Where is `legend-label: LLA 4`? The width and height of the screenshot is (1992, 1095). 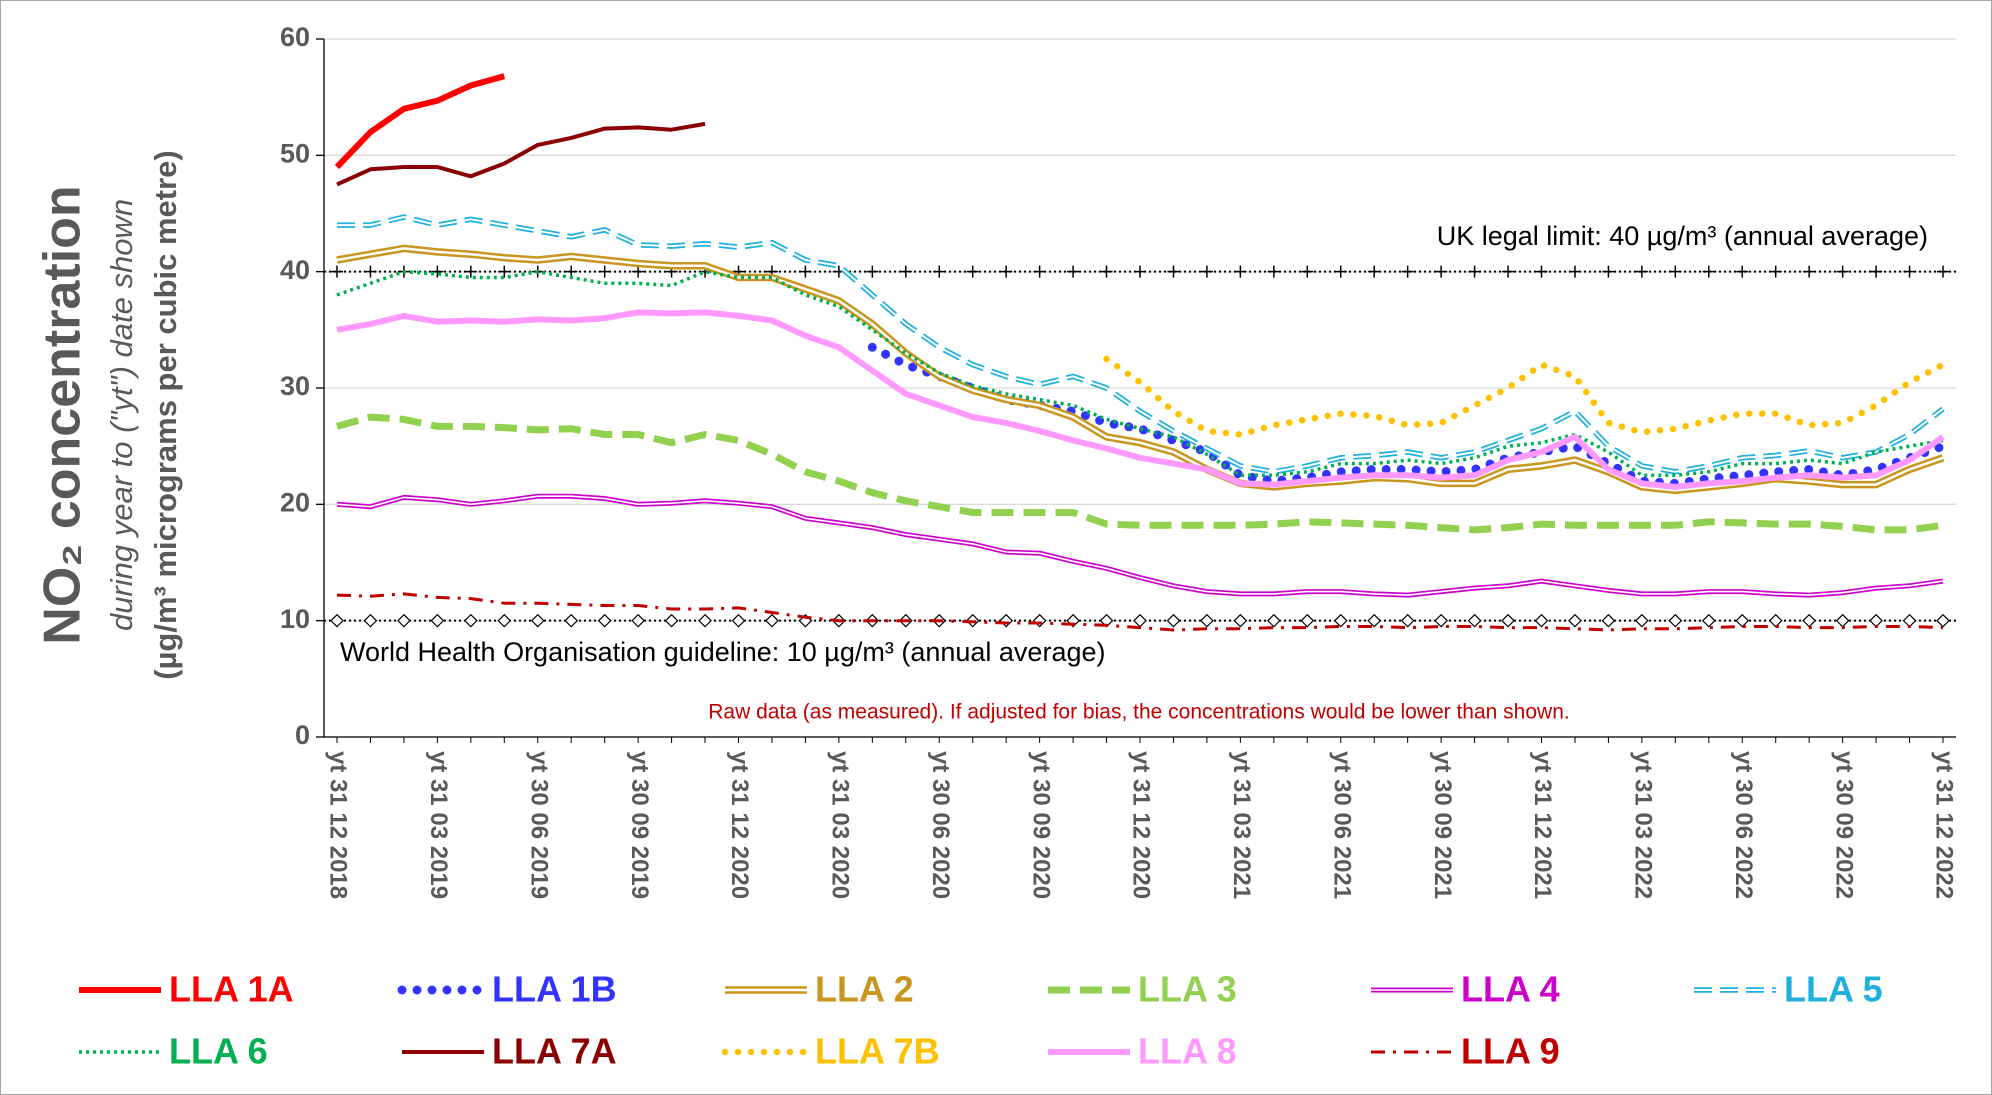 legend-label: LLA 4 is located at coordinates (1510, 989).